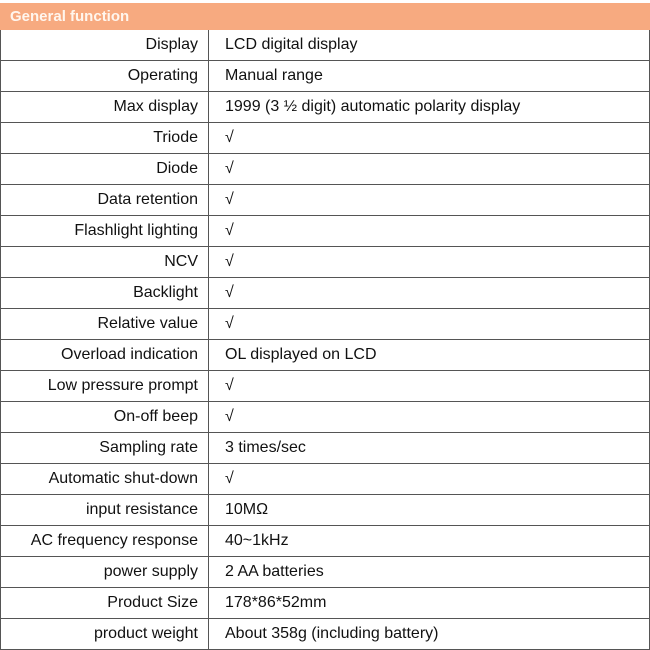  What do you see at coordinates (104, 324) in the screenshot?
I see `spec-label: Relative value` at bounding box center [104, 324].